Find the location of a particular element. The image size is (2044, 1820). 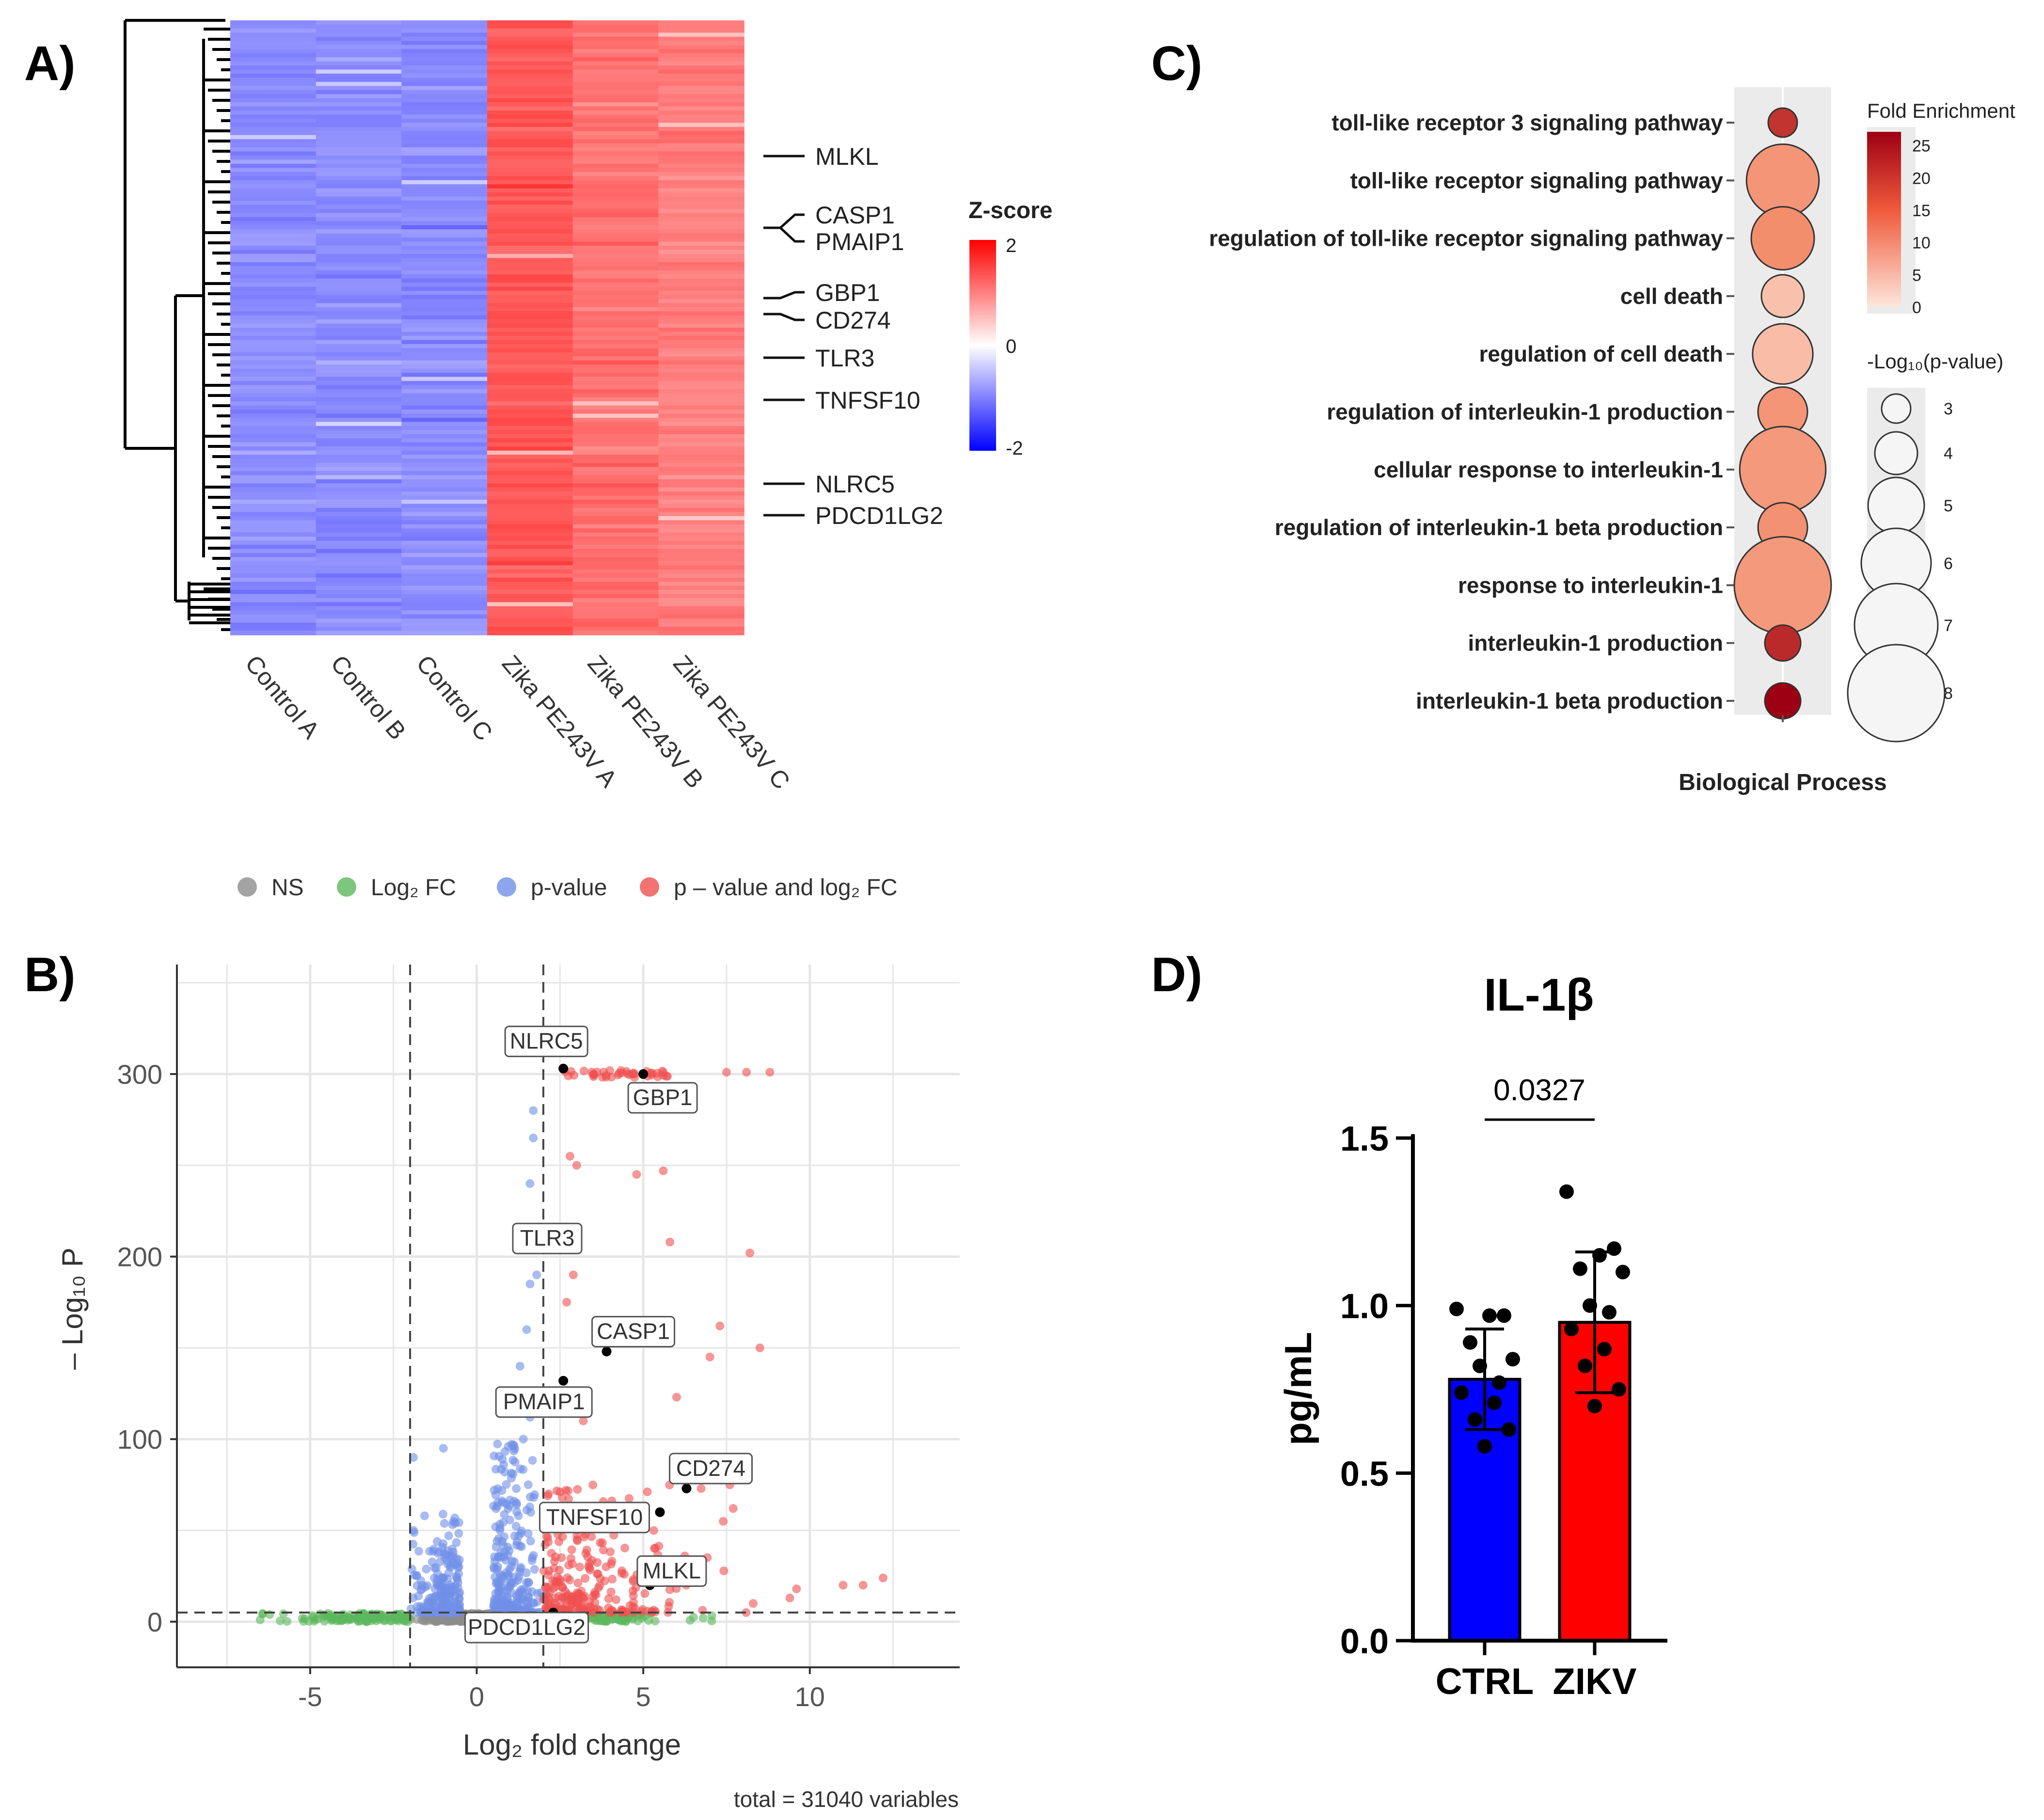

enrichment-term-label: cellular response to interleukin-1 is located at coordinates (1548, 470).